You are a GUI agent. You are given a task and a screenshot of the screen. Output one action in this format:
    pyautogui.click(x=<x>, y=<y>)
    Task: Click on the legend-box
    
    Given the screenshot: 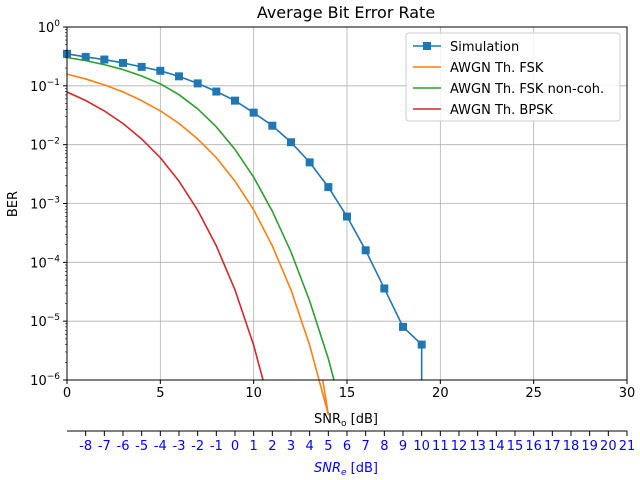 What is the action you would take?
    pyautogui.click(x=513, y=77)
    